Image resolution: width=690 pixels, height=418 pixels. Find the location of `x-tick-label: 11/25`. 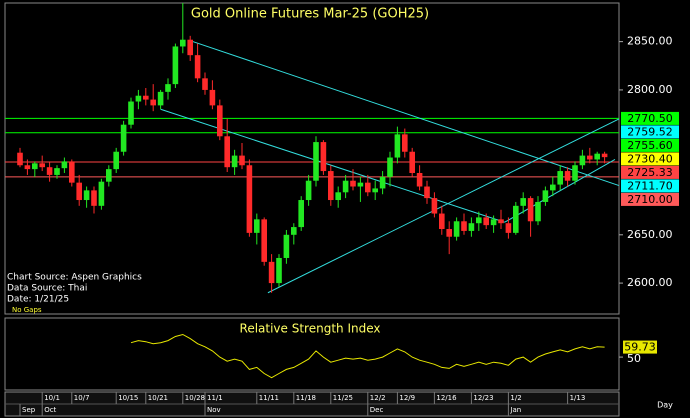

x-tick-label: 11/25 is located at coordinates (343, 398).